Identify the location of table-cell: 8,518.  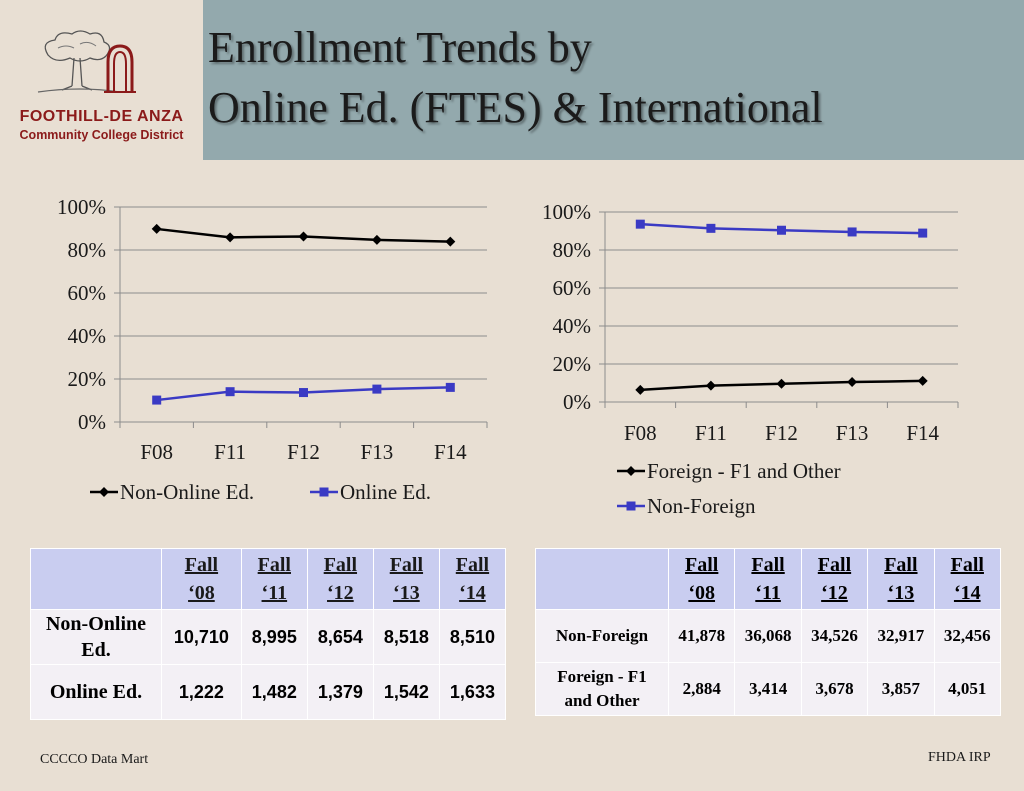
(406, 637).